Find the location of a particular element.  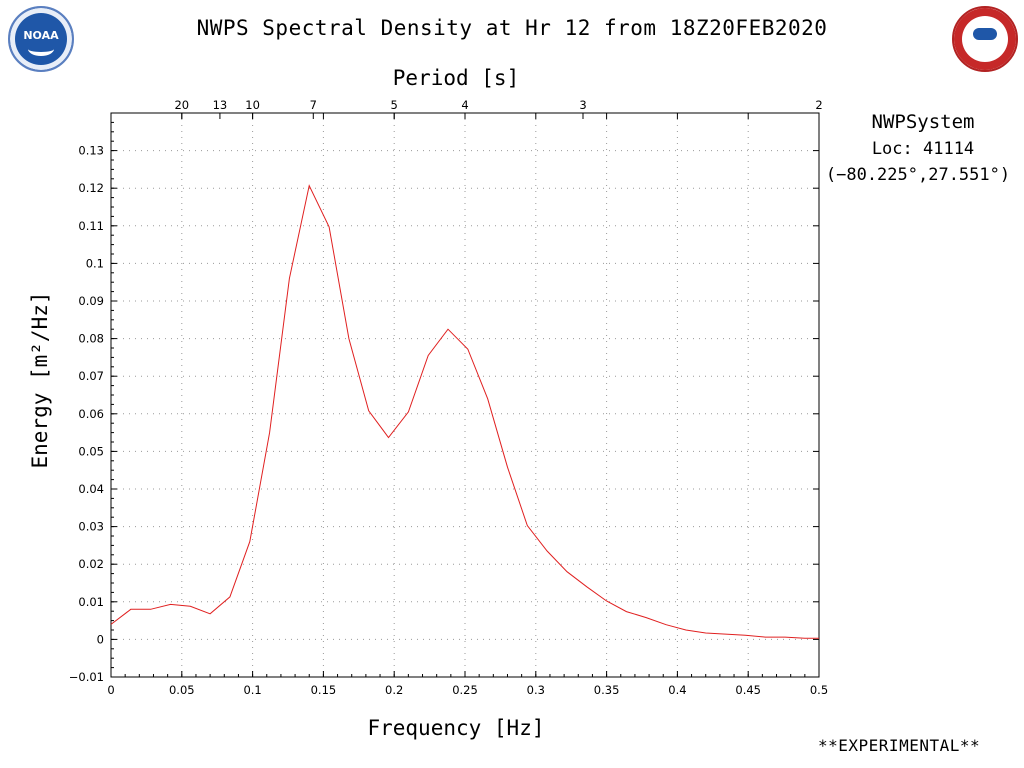

top-axis-label: Period [s] is located at coordinates (456, 78).